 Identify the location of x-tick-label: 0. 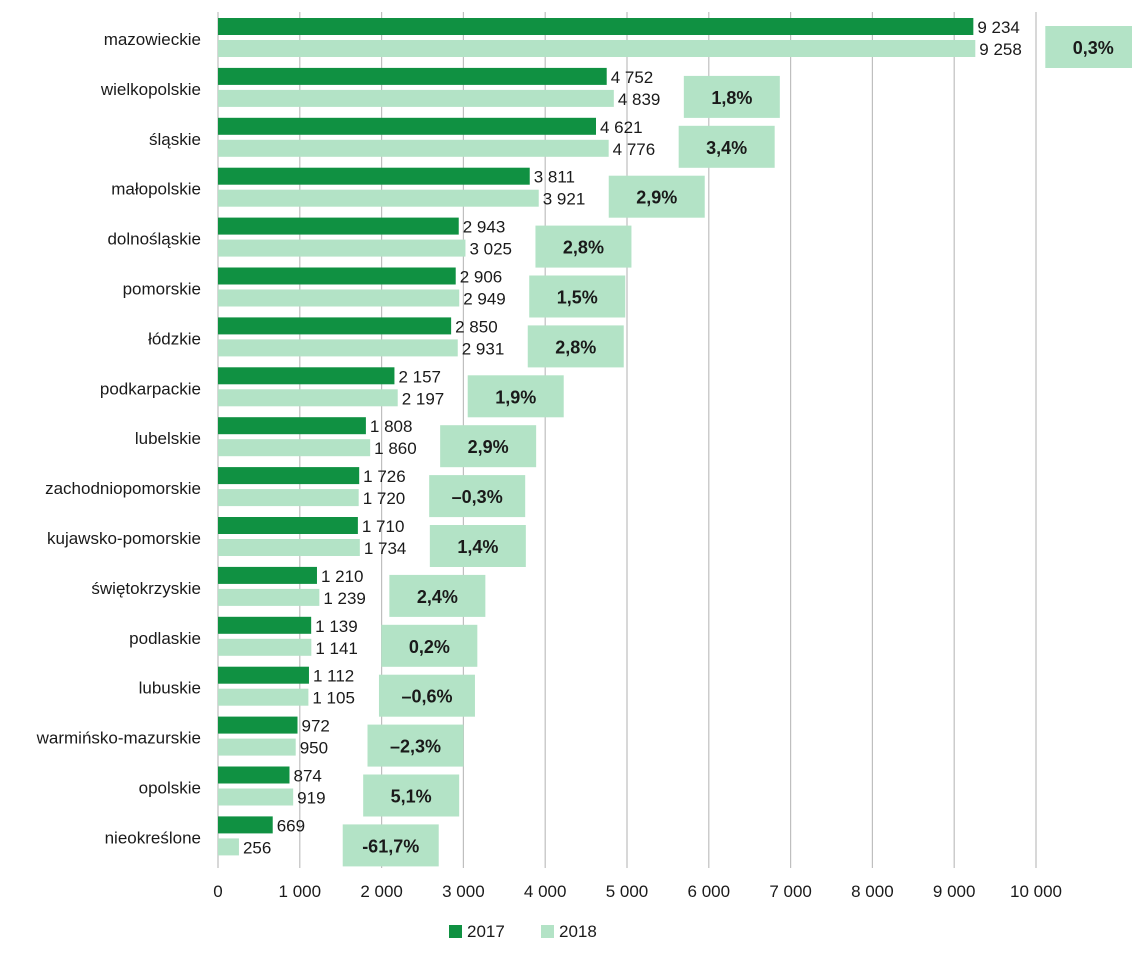
(217, 891).